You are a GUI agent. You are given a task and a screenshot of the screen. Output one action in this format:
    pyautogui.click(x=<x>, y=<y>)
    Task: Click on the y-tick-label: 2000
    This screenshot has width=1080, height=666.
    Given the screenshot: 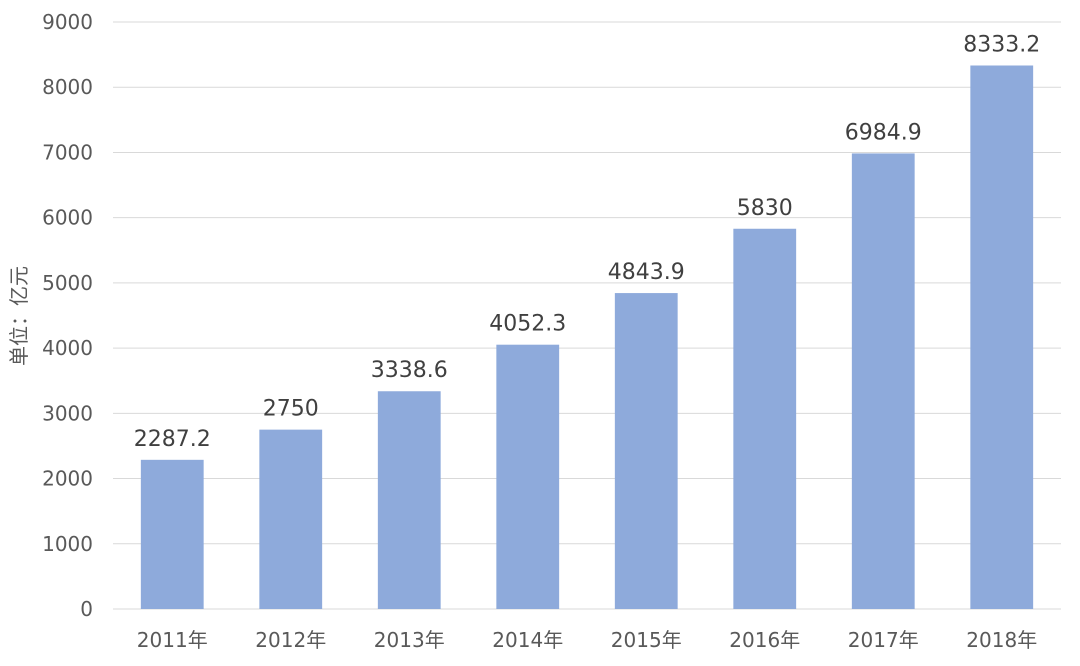 What is the action you would take?
    pyautogui.click(x=67, y=479)
    